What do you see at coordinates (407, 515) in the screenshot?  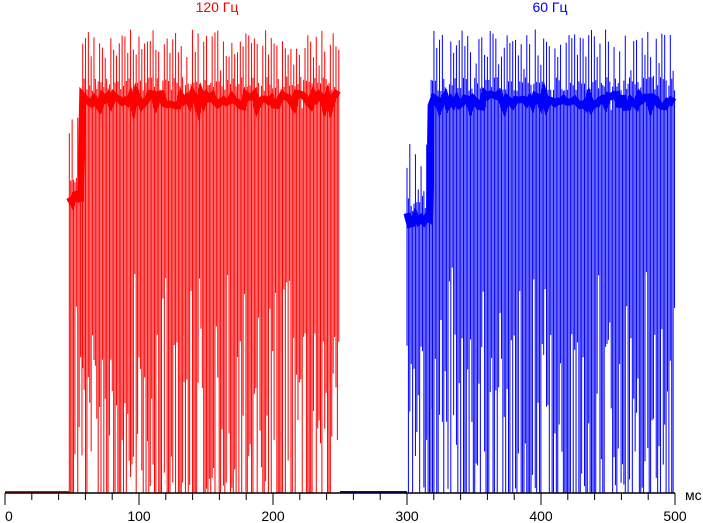 I see `x-tick-label: 300` at bounding box center [407, 515].